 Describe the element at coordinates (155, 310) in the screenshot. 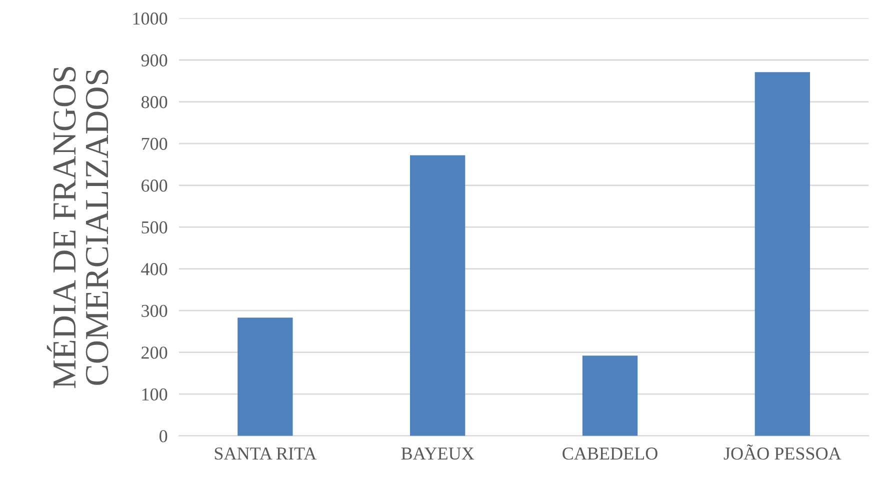

I see `y-tick-label: 300` at that location.